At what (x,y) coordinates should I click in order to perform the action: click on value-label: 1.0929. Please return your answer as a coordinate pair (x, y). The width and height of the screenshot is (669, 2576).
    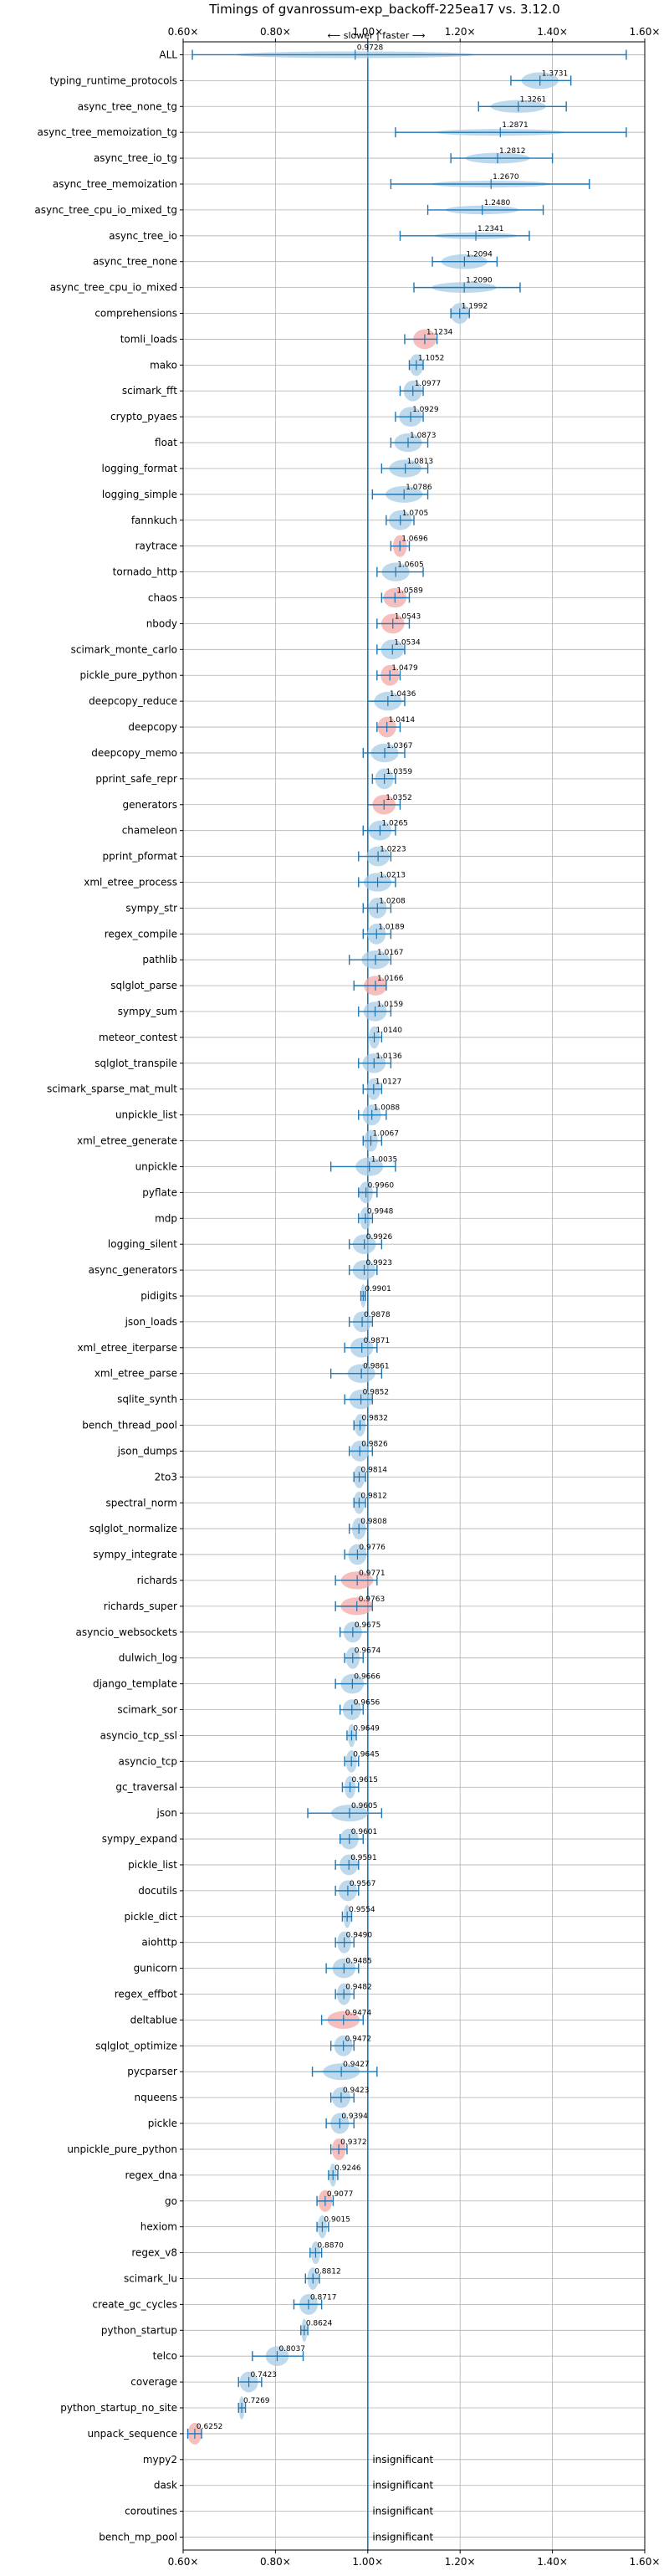
    Looking at the image, I should click on (426, 410).